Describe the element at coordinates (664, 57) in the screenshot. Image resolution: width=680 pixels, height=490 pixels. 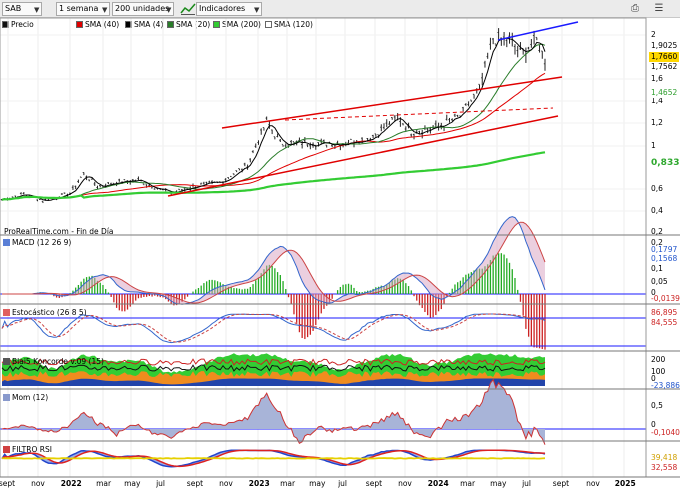
I see `price-label-last: 1,7660` at that location.